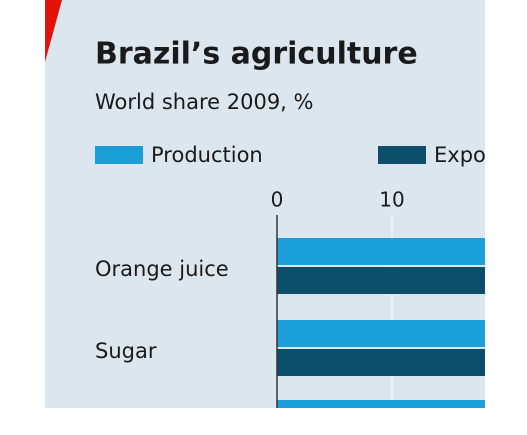 The image size is (527, 435). What do you see at coordinates (256, 54) in the screenshot?
I see `chart-title: Brazil’s agriculture` at bounding box center [256, 54].